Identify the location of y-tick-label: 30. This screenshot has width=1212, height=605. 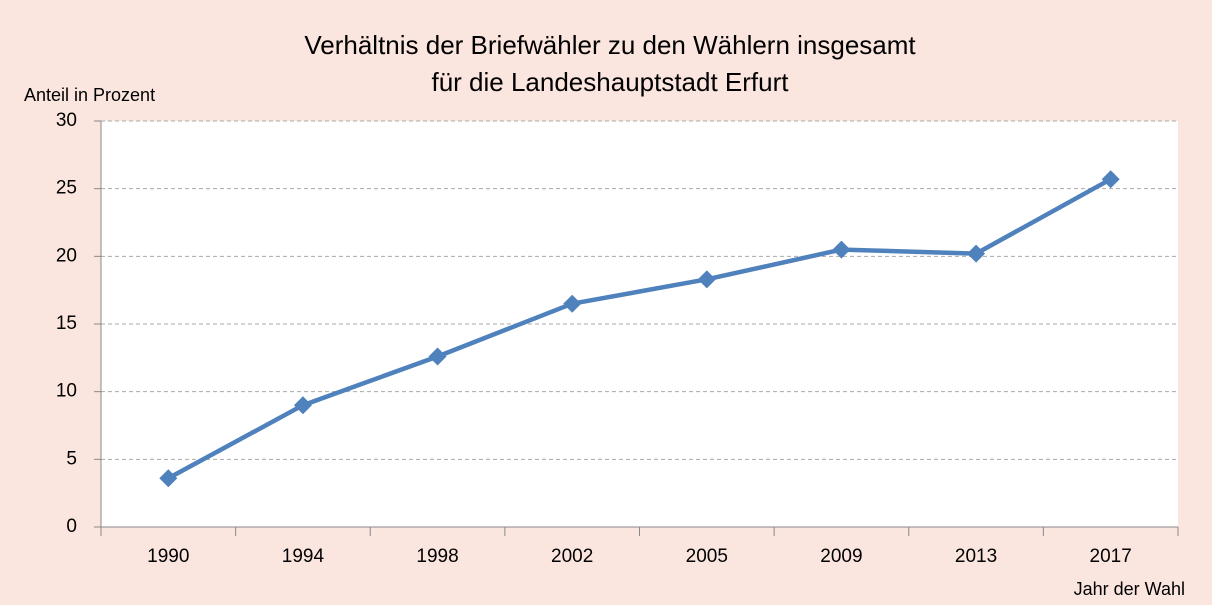
(66, 120).